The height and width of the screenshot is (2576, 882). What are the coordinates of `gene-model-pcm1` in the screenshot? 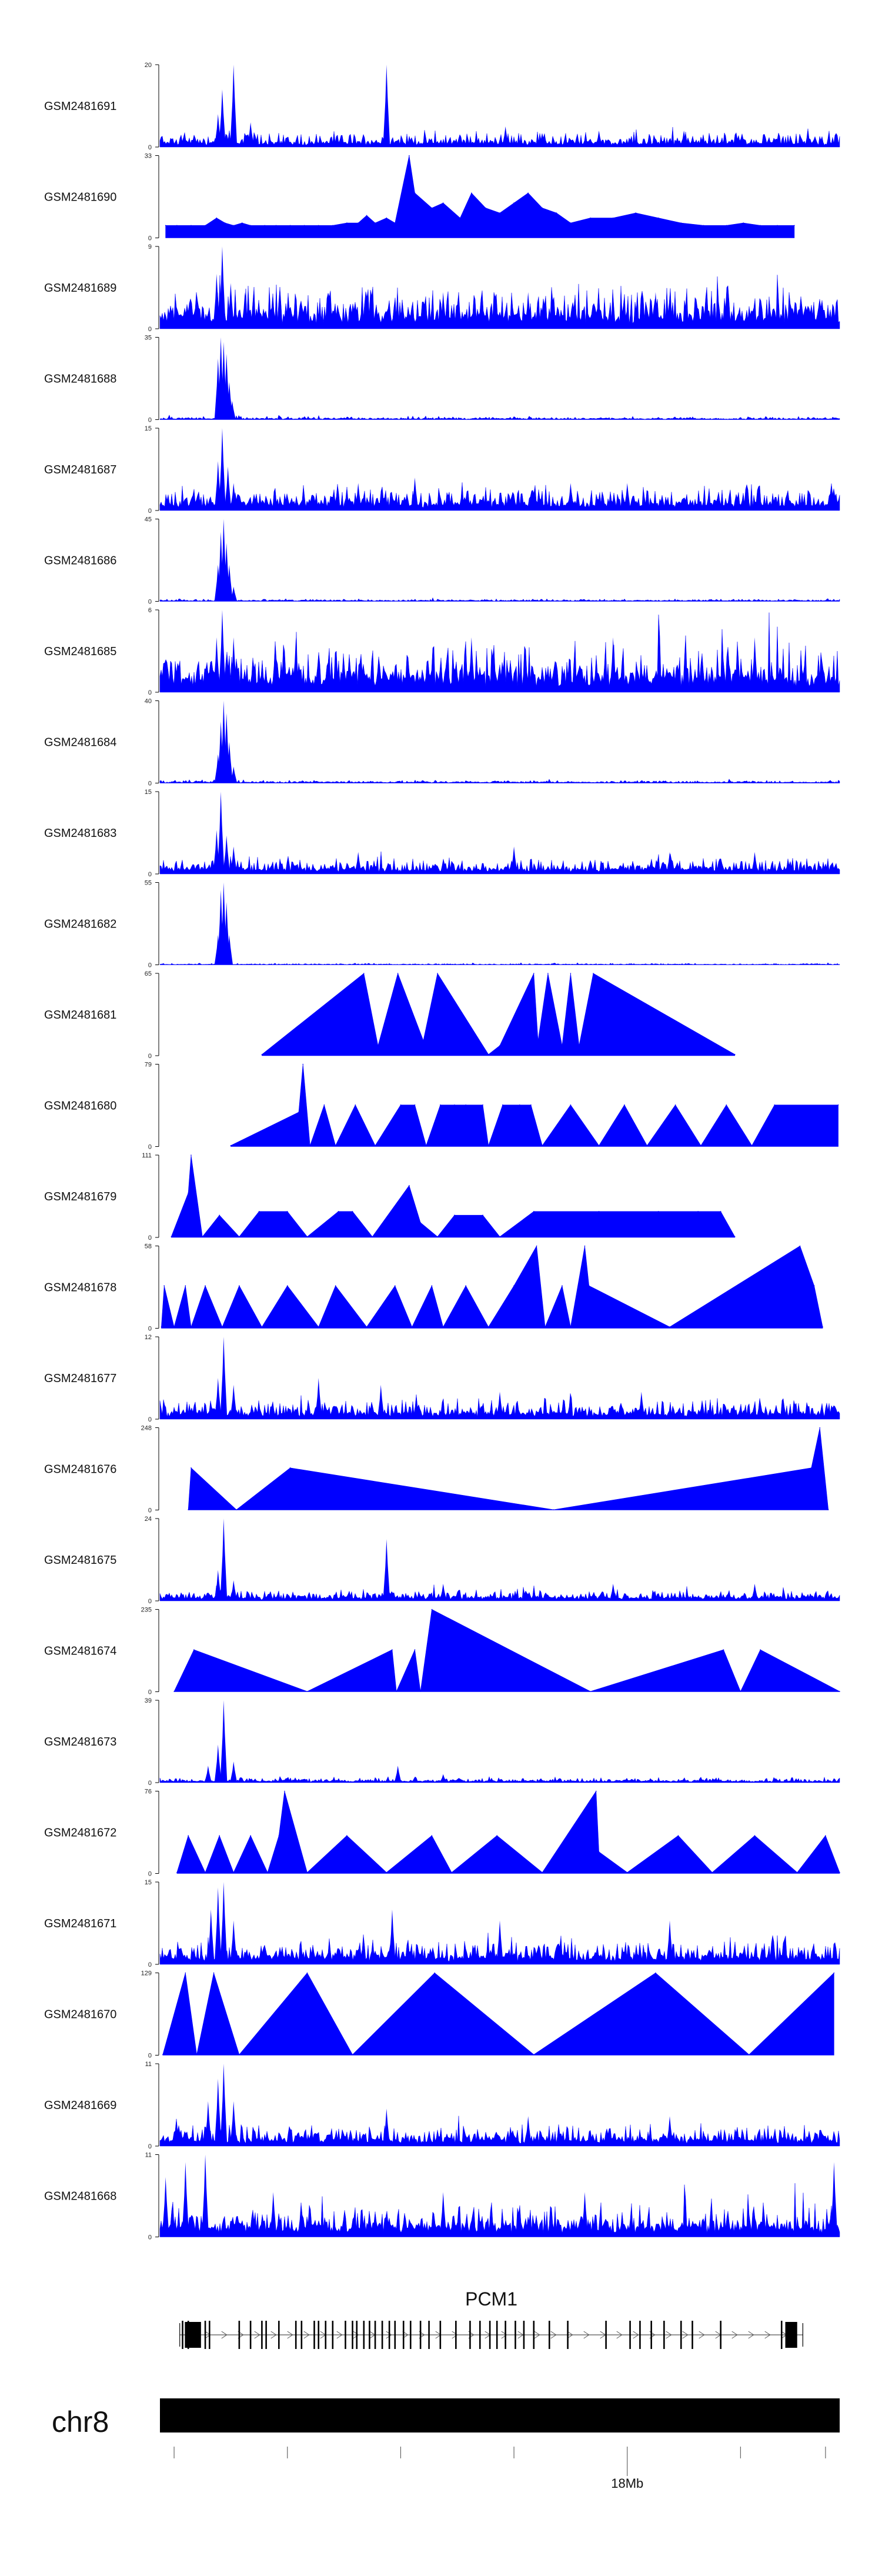 It's located at (491, 2335).